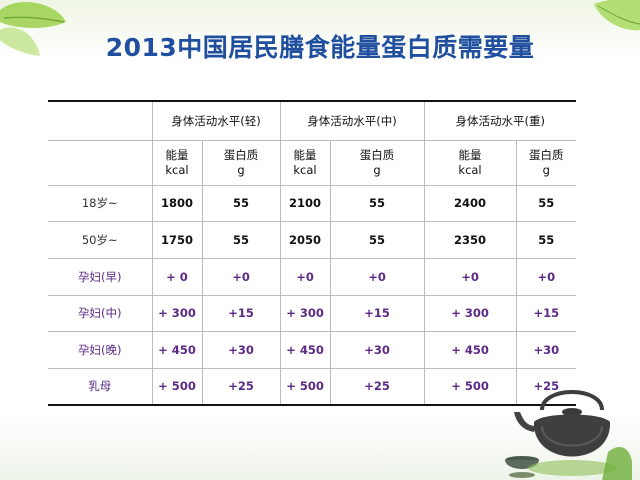 This screenshot has width=640, height=480. What do you see at coordinates (177, 276) in the screenshot?
I see `table-cell: + 0` at bounding box center [177, 276].